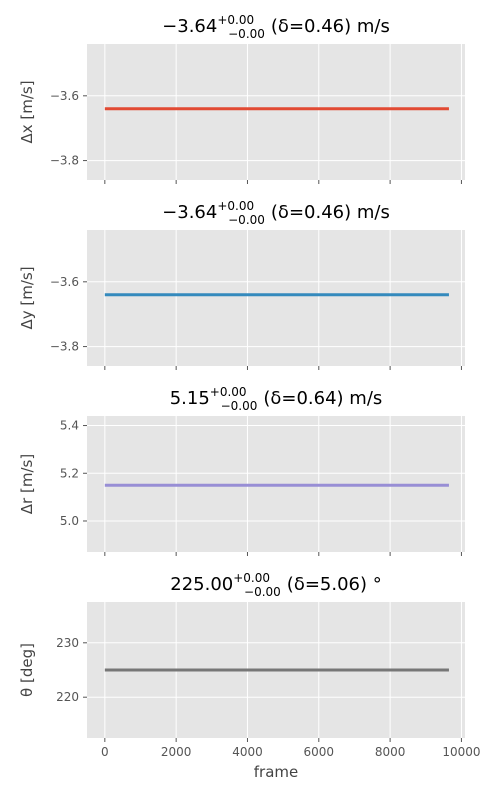 This screenshot has height=800, width=500. What do you see at coordinates (176, 752) in the screenshot?
I see `x-tick-label: 2000` at bounding box center [176, 752].